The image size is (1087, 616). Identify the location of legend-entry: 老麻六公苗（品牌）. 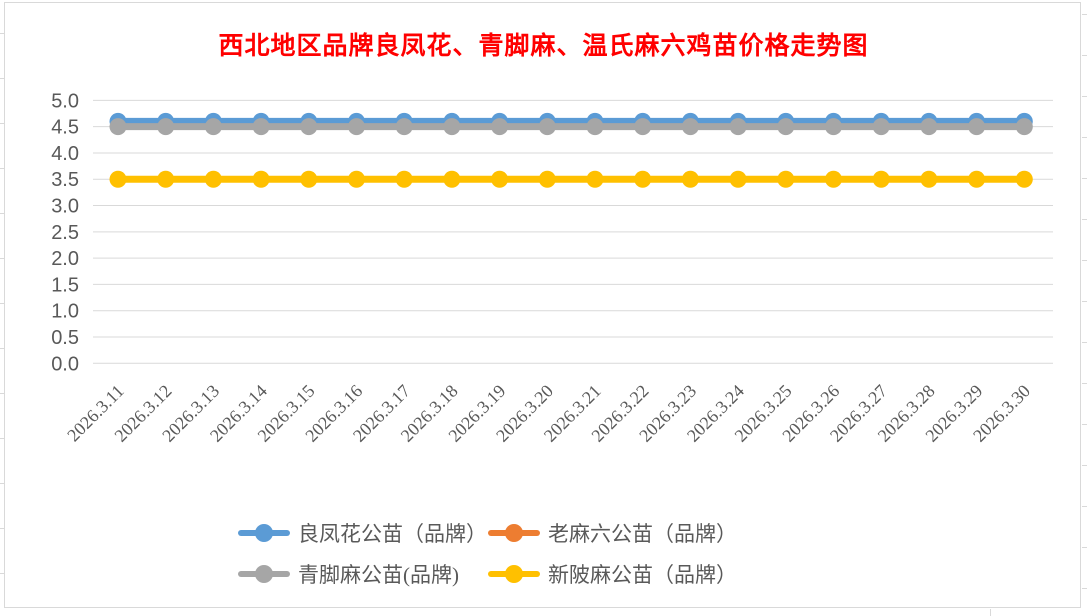
(673, 533).